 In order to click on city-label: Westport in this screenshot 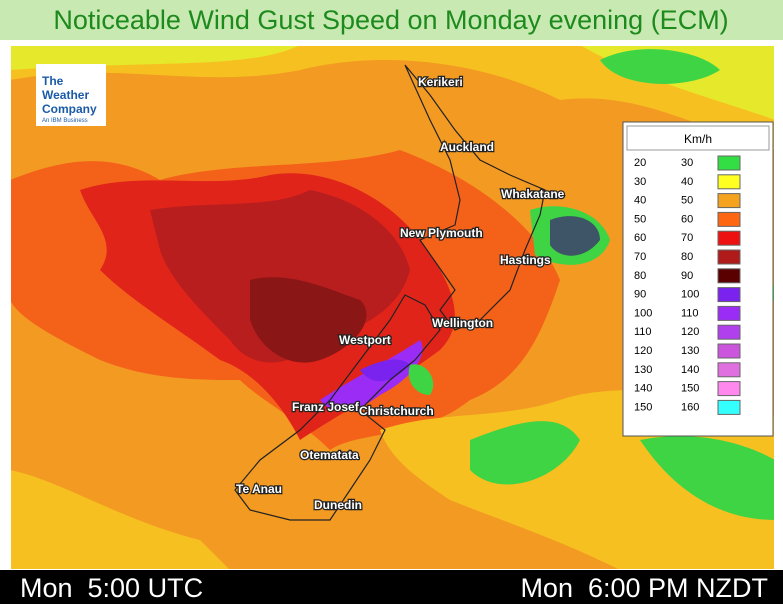, I will do `click(365, 340)`.